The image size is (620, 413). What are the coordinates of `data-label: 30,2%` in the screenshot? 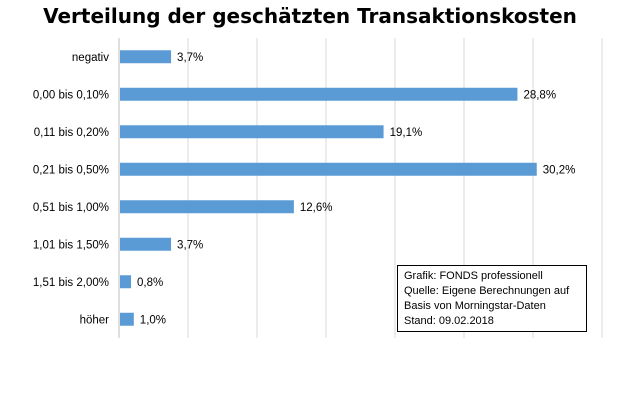 It's located at (559, 170).